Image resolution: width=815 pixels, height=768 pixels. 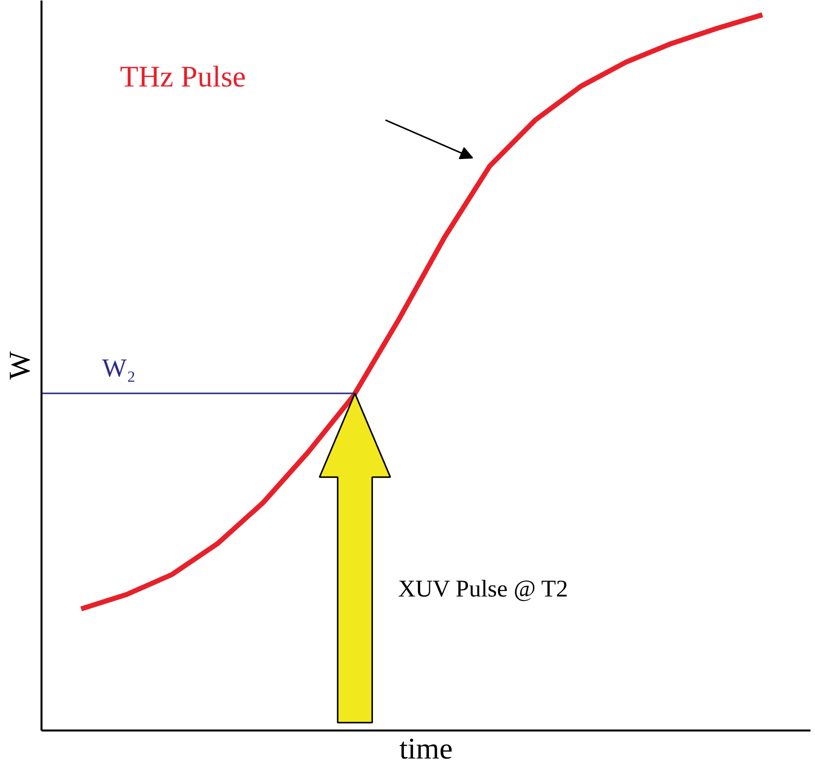 I want to click on annotation: XUV Pulse @ T2, so click(x=483, y=589).